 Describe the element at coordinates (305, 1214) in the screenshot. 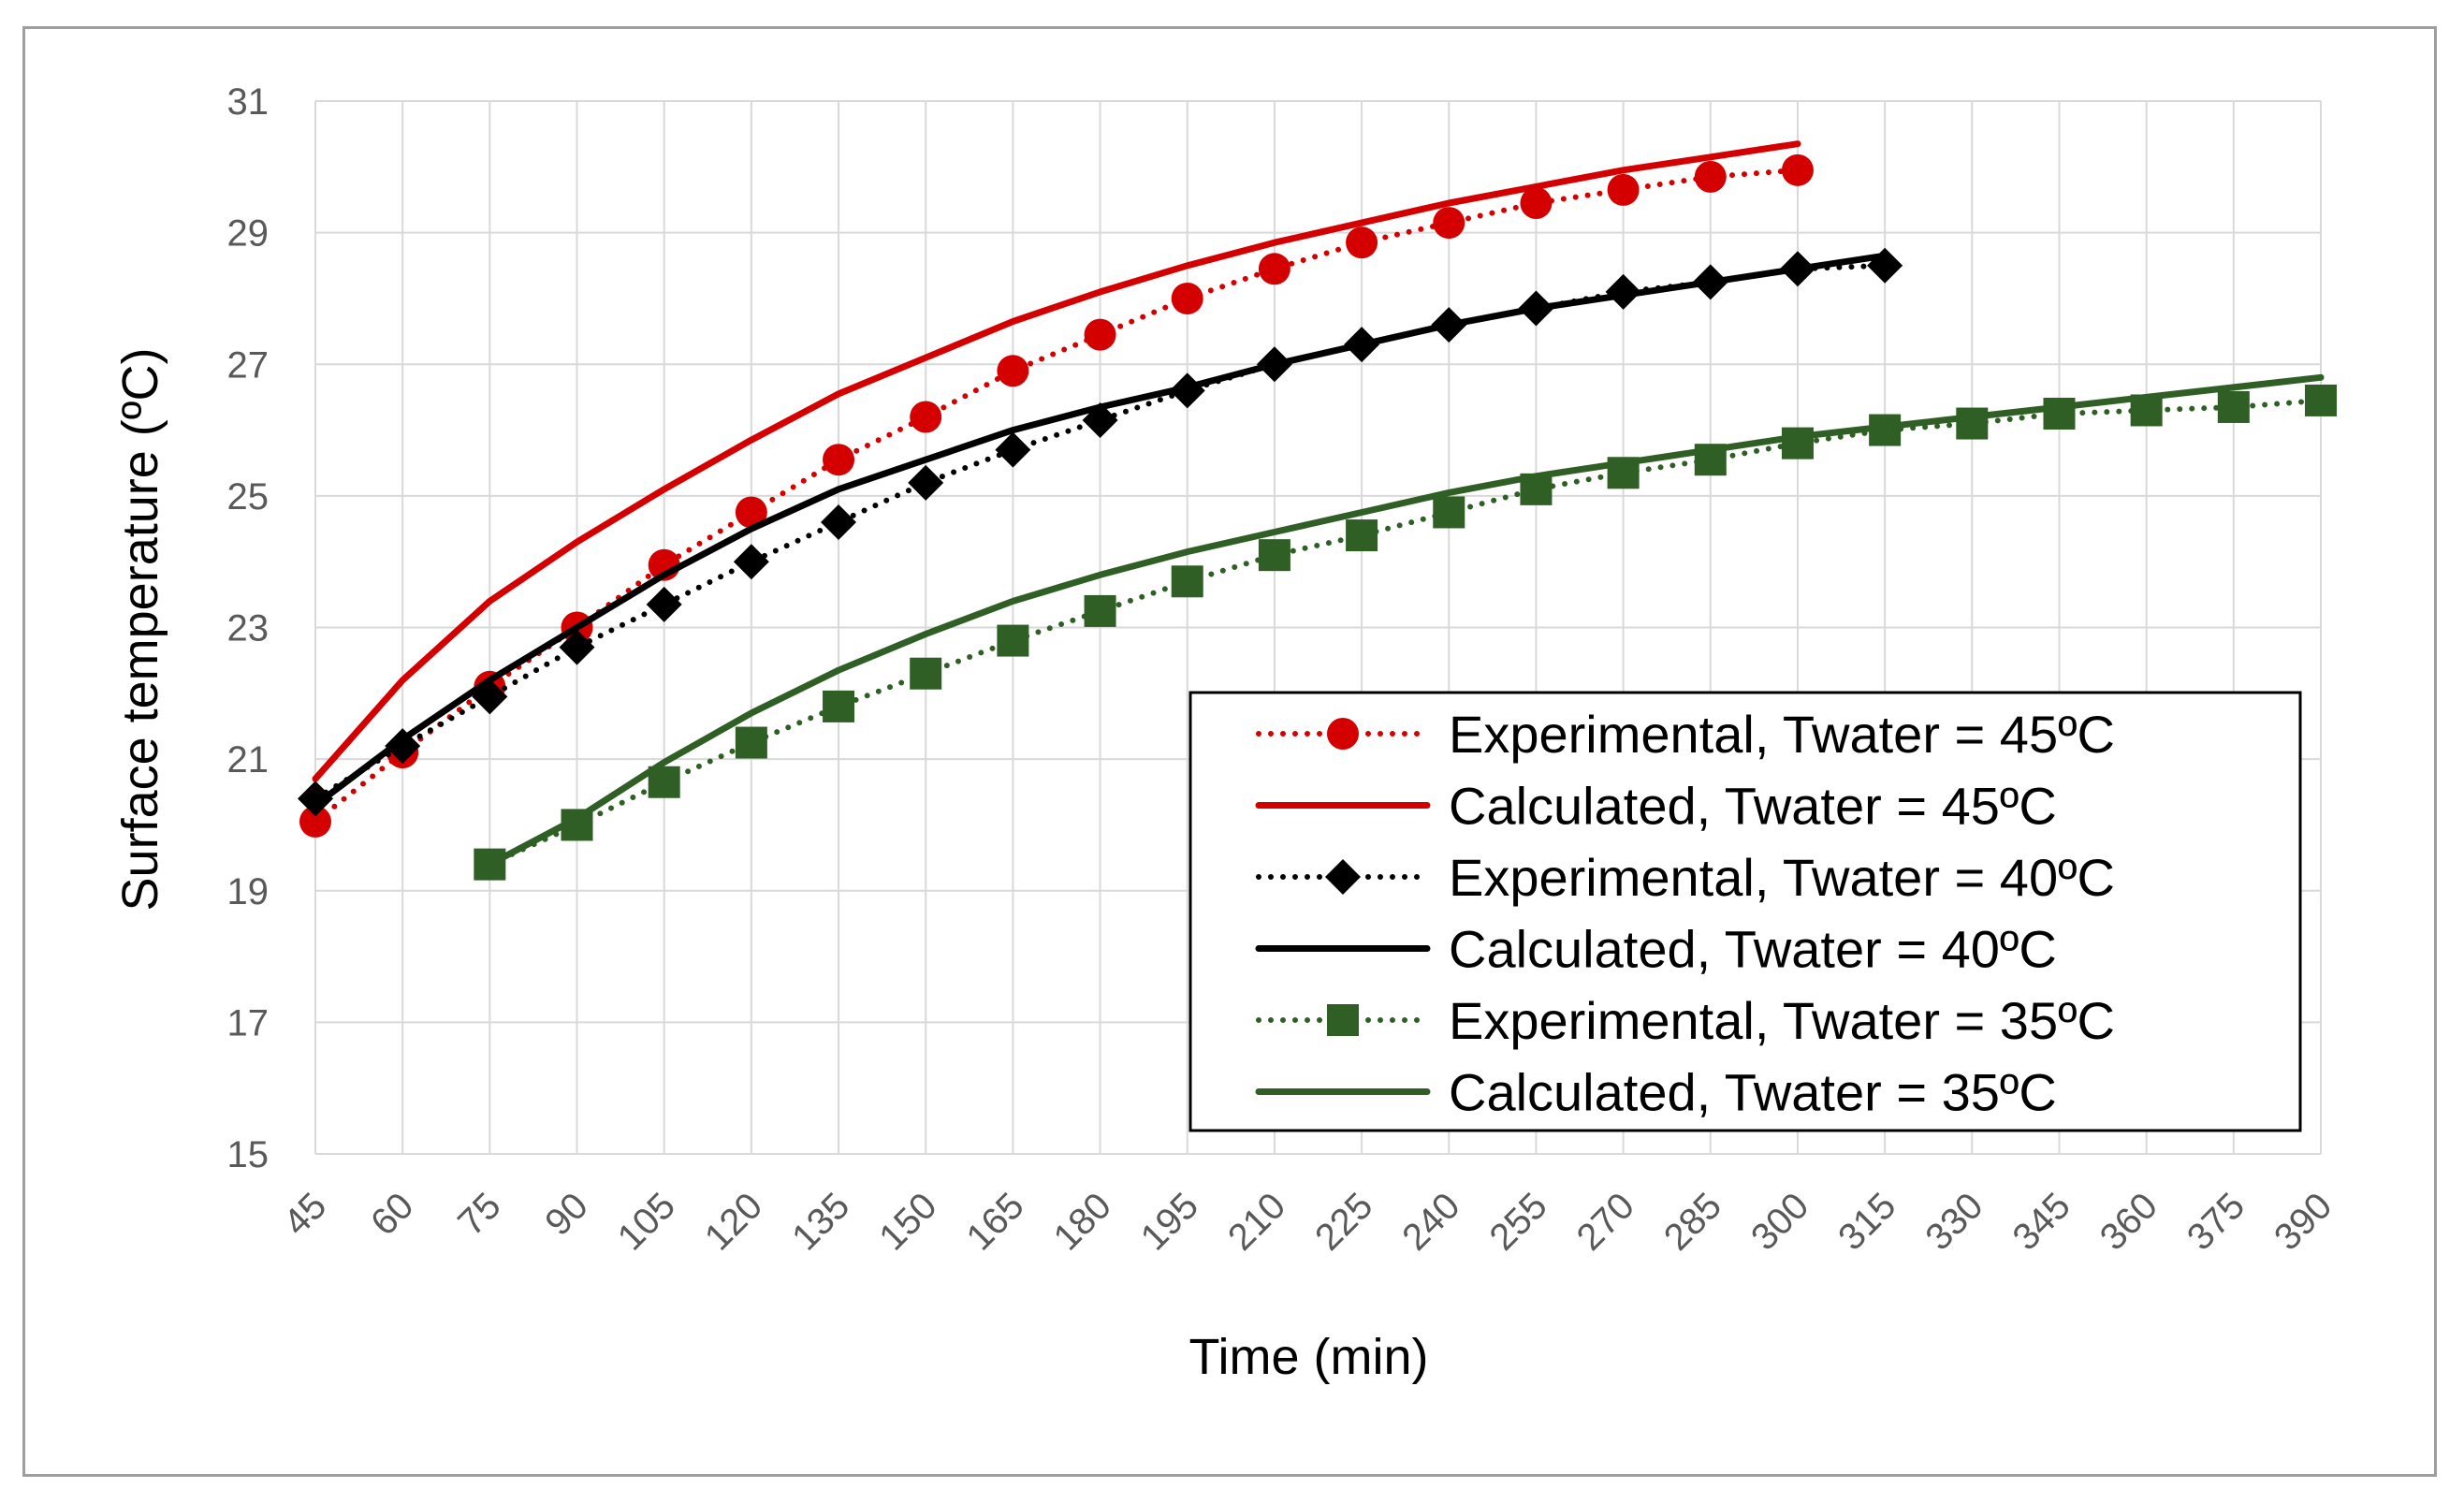

I see `x-tick-label: 45` at that location.